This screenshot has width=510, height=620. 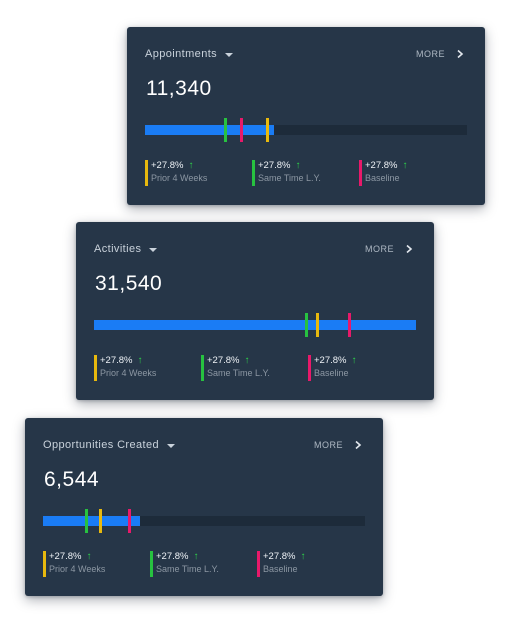 I want to click on card-title: Opportunities Created, so click(x=101, y=445).